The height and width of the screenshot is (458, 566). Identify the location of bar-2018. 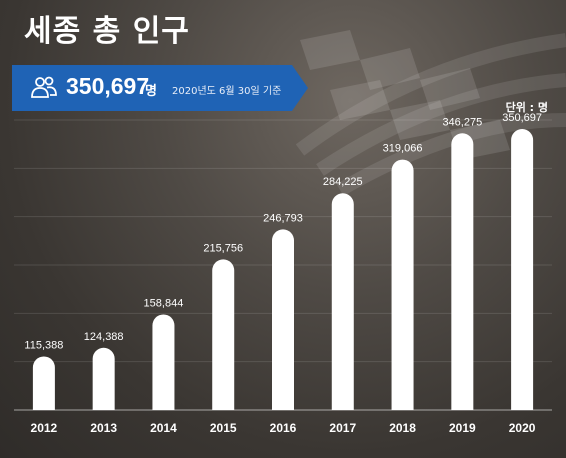
(402, 284).